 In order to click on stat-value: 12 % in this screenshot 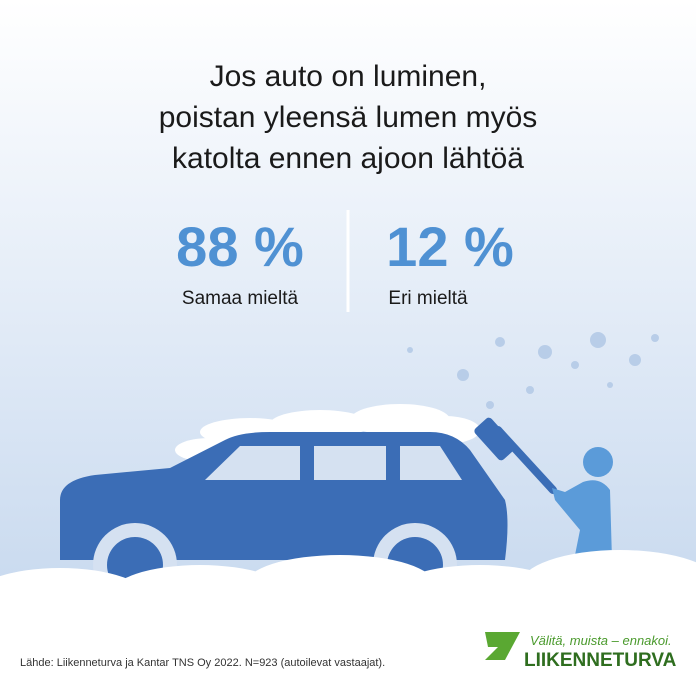, I will do `click(450, 246)`.